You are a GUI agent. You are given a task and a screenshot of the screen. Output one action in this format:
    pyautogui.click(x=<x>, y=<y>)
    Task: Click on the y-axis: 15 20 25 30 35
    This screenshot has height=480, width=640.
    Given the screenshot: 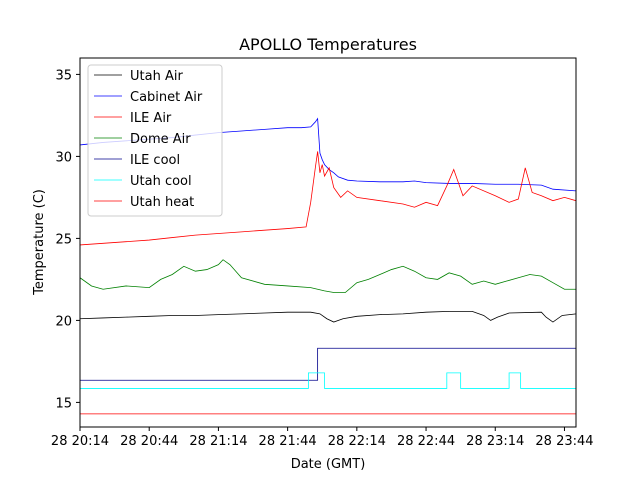 What is the action you would take?
    pyautogui.click(x=67, y=239)
    